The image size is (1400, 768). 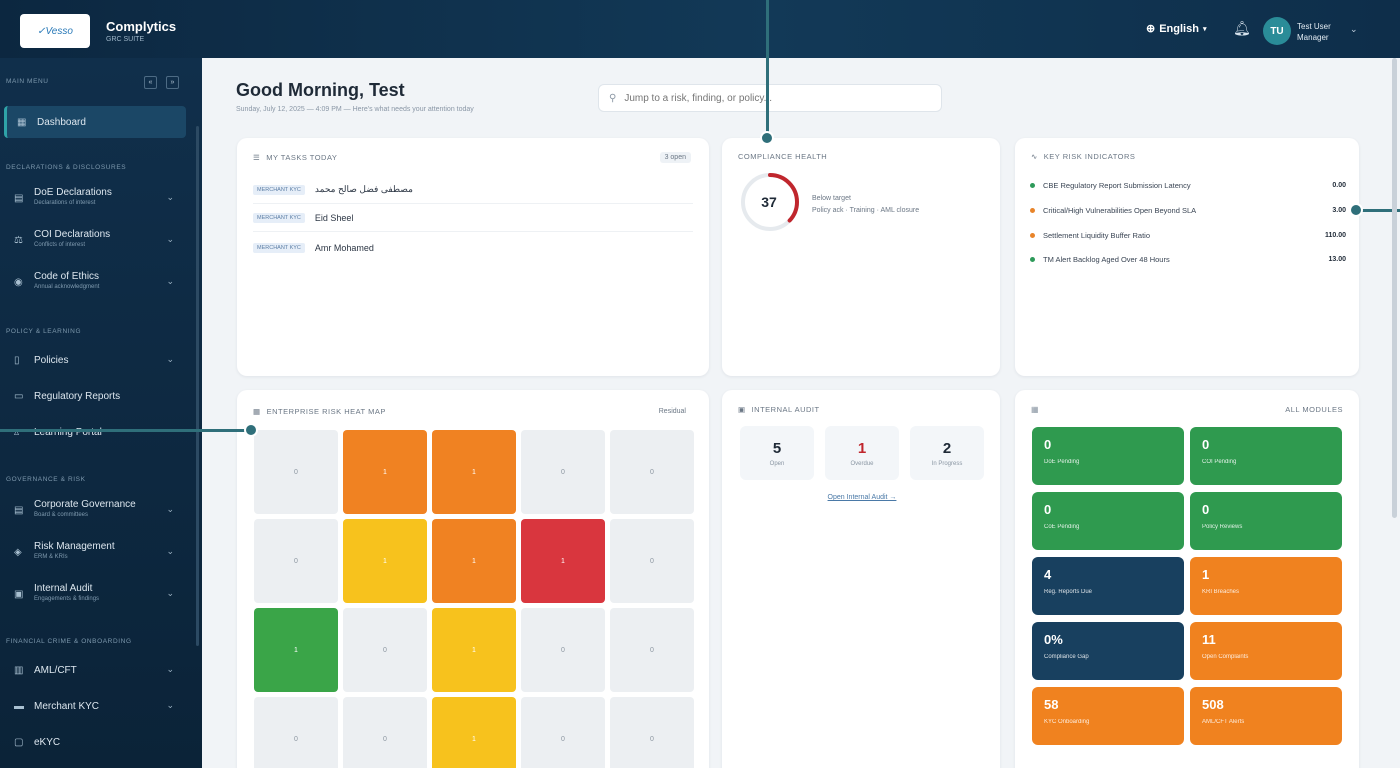 What do you see at coordinates (1106, 259) in the screenshot?
I see `kri-label: TM Alert Backlog Aged Over 48 Hours` at bounding box center [1106, 259].